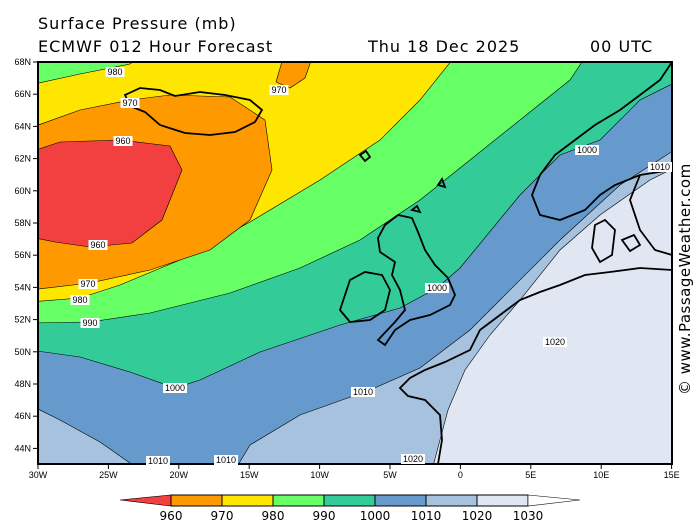 Image resolution: width=700 pixels, height=525 pixels. What do you see at coordinates (319, 475) in the screenshot?
I see `lon-tick-label: 10W` at bounding box center [319, 475].